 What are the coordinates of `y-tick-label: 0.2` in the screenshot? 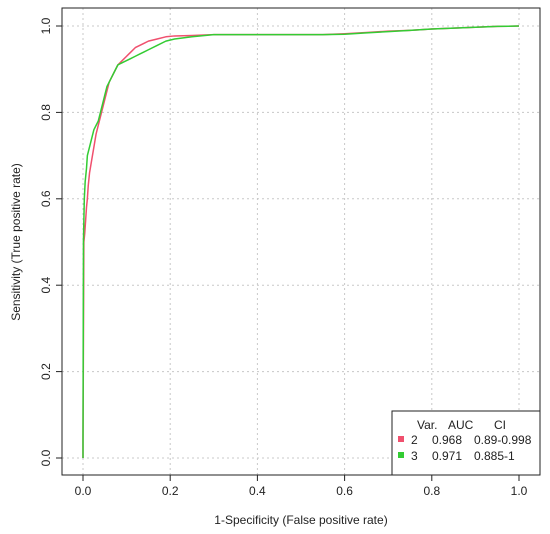 It's located at (46, 371).